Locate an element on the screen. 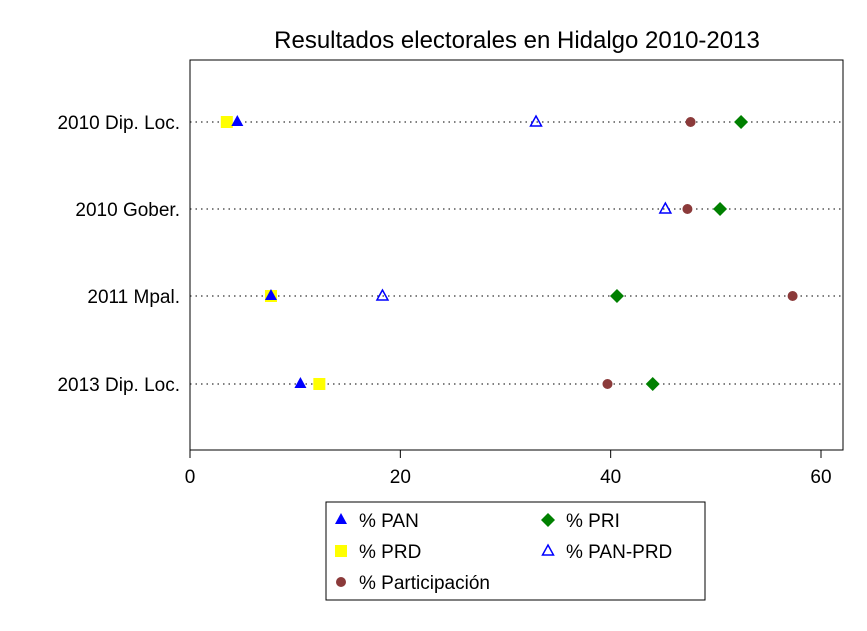 This screenshot has height=631, width=867. legend-label: % PRI is located at coordinates (593, 521).